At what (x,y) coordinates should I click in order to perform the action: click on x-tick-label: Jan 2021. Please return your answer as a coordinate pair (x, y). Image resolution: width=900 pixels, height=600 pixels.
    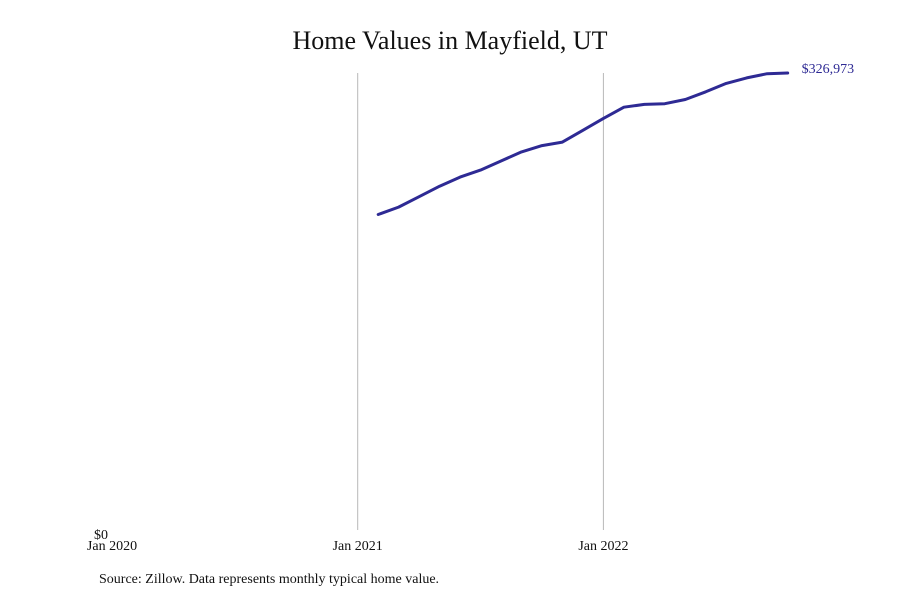
    Looking at the image, I should click on (358, 546).